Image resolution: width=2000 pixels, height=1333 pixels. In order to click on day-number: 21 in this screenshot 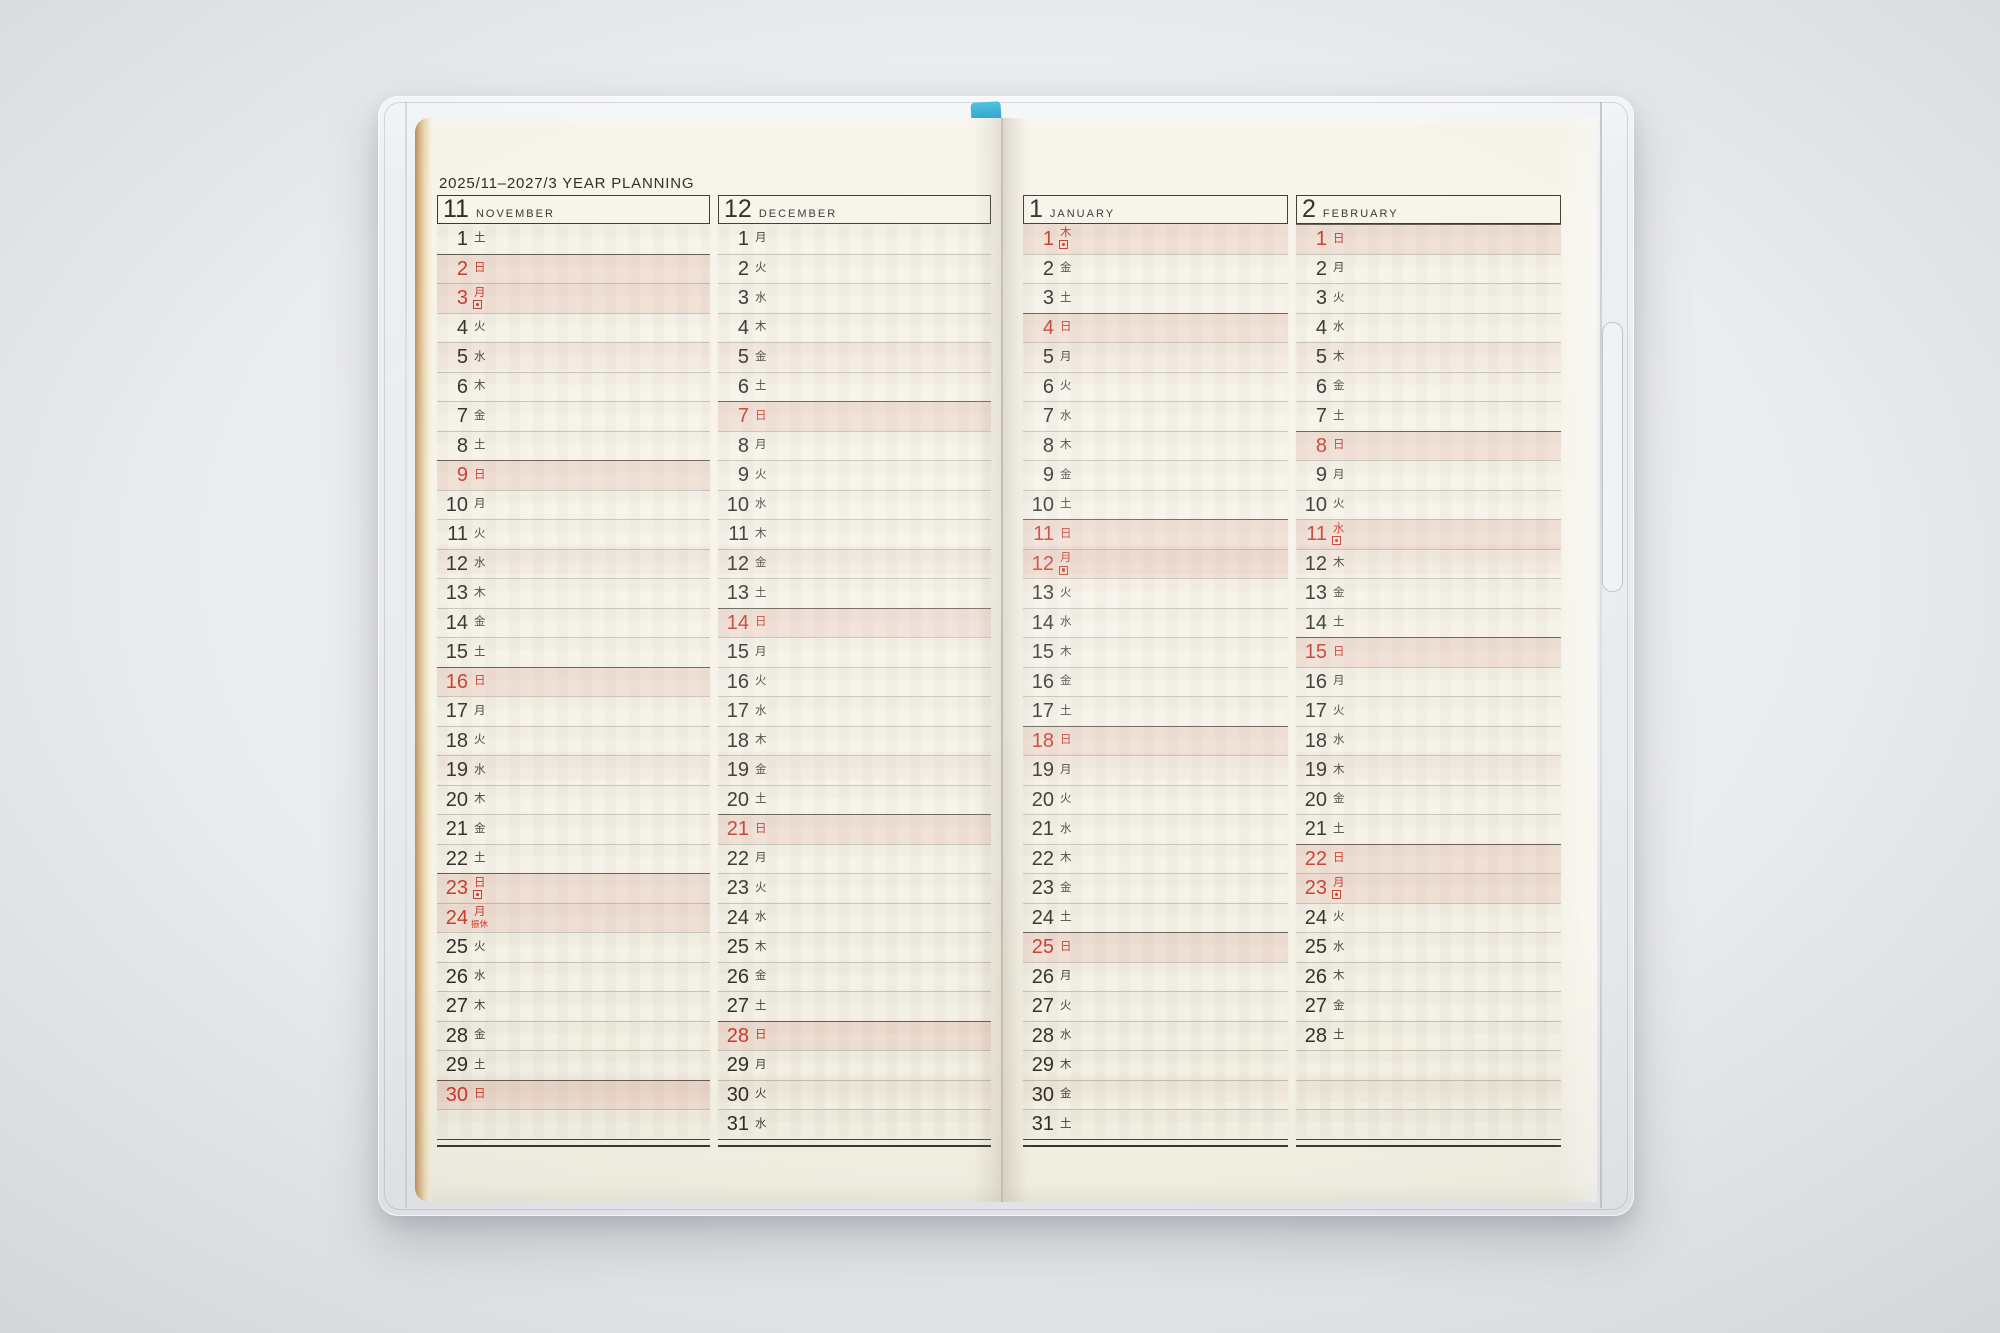, I will do `click(1042, 829)`.